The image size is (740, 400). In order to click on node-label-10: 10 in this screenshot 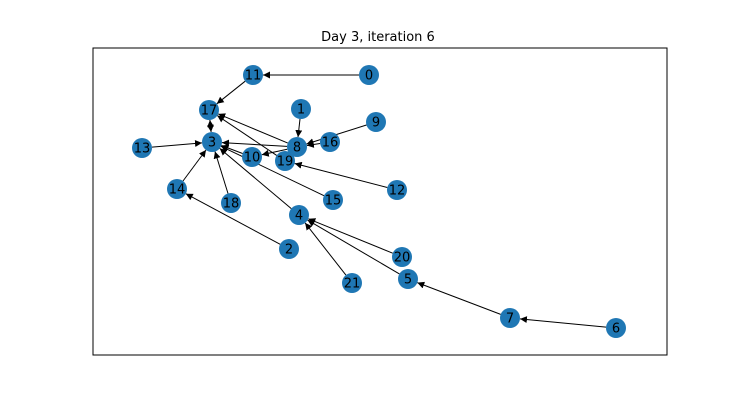, I will do `click(252, 158)`.